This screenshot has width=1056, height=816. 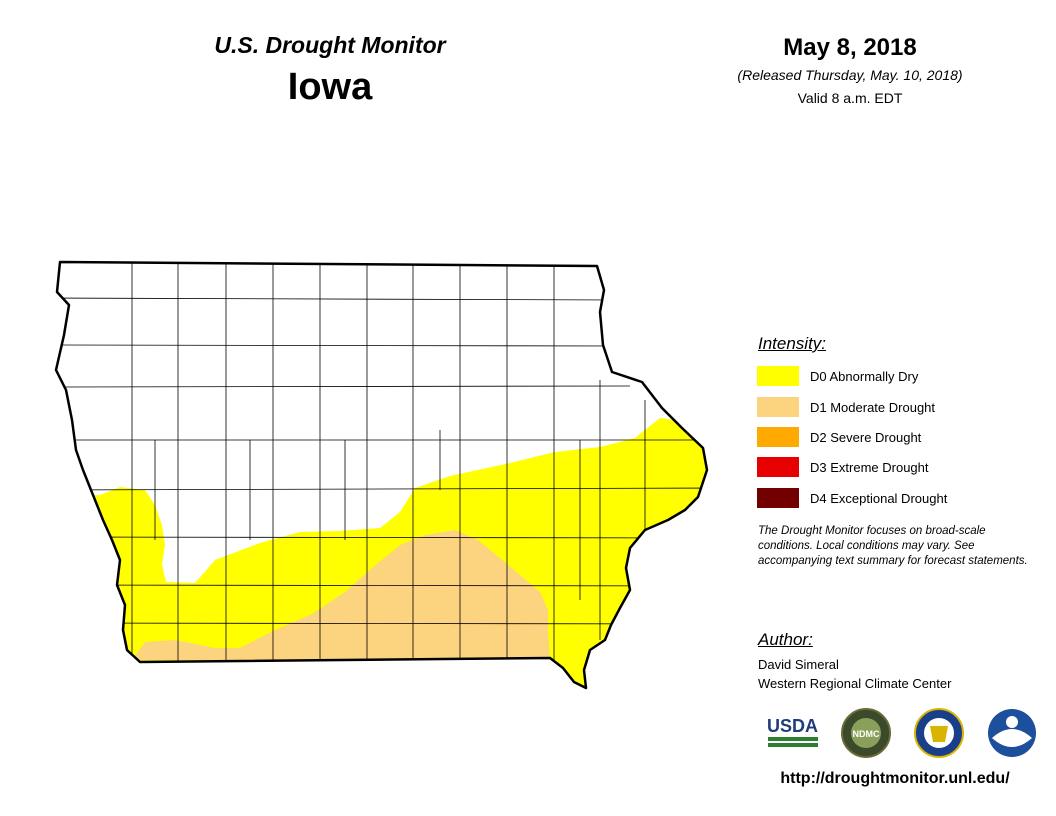 I want to click on map-date: May 8, 2018, so click(x=850, y=47).